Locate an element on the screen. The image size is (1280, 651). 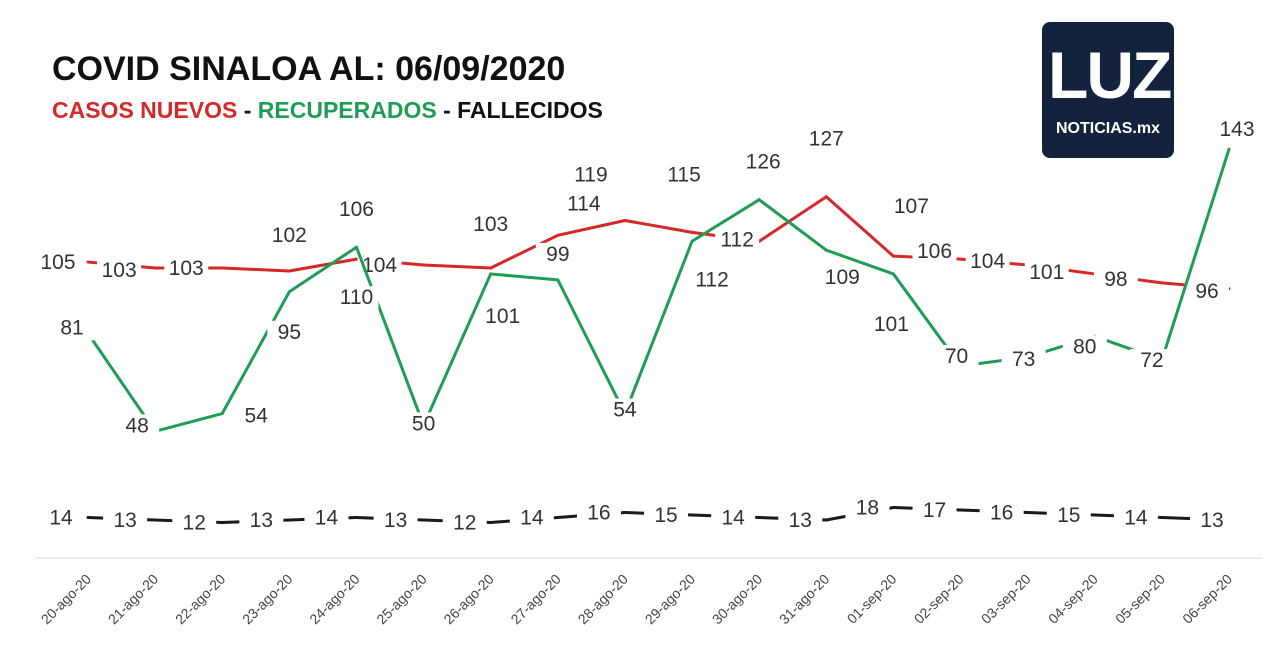
data-label: 54 is located at coordinates (625, 410).